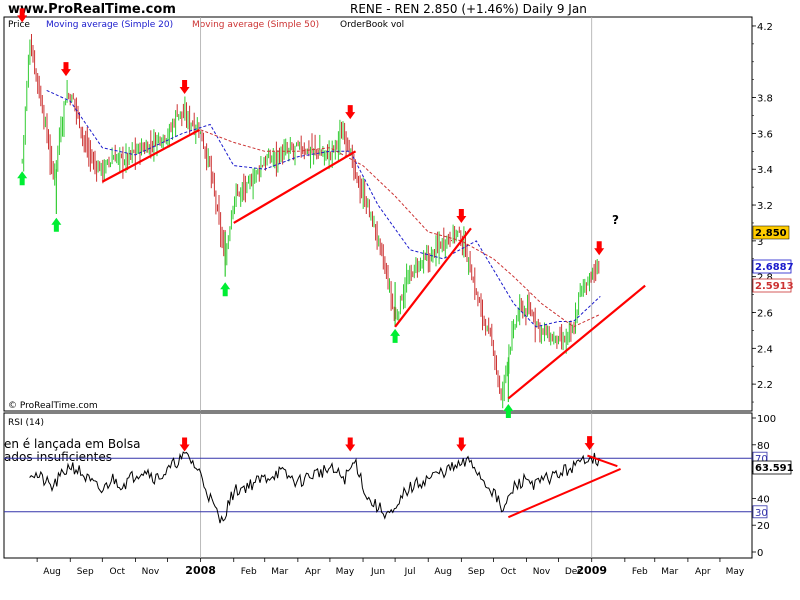  What do you see at coordinates (615, 220) in the screenshot?
I see `question-mark: ?` at bounding box center [615, 220].